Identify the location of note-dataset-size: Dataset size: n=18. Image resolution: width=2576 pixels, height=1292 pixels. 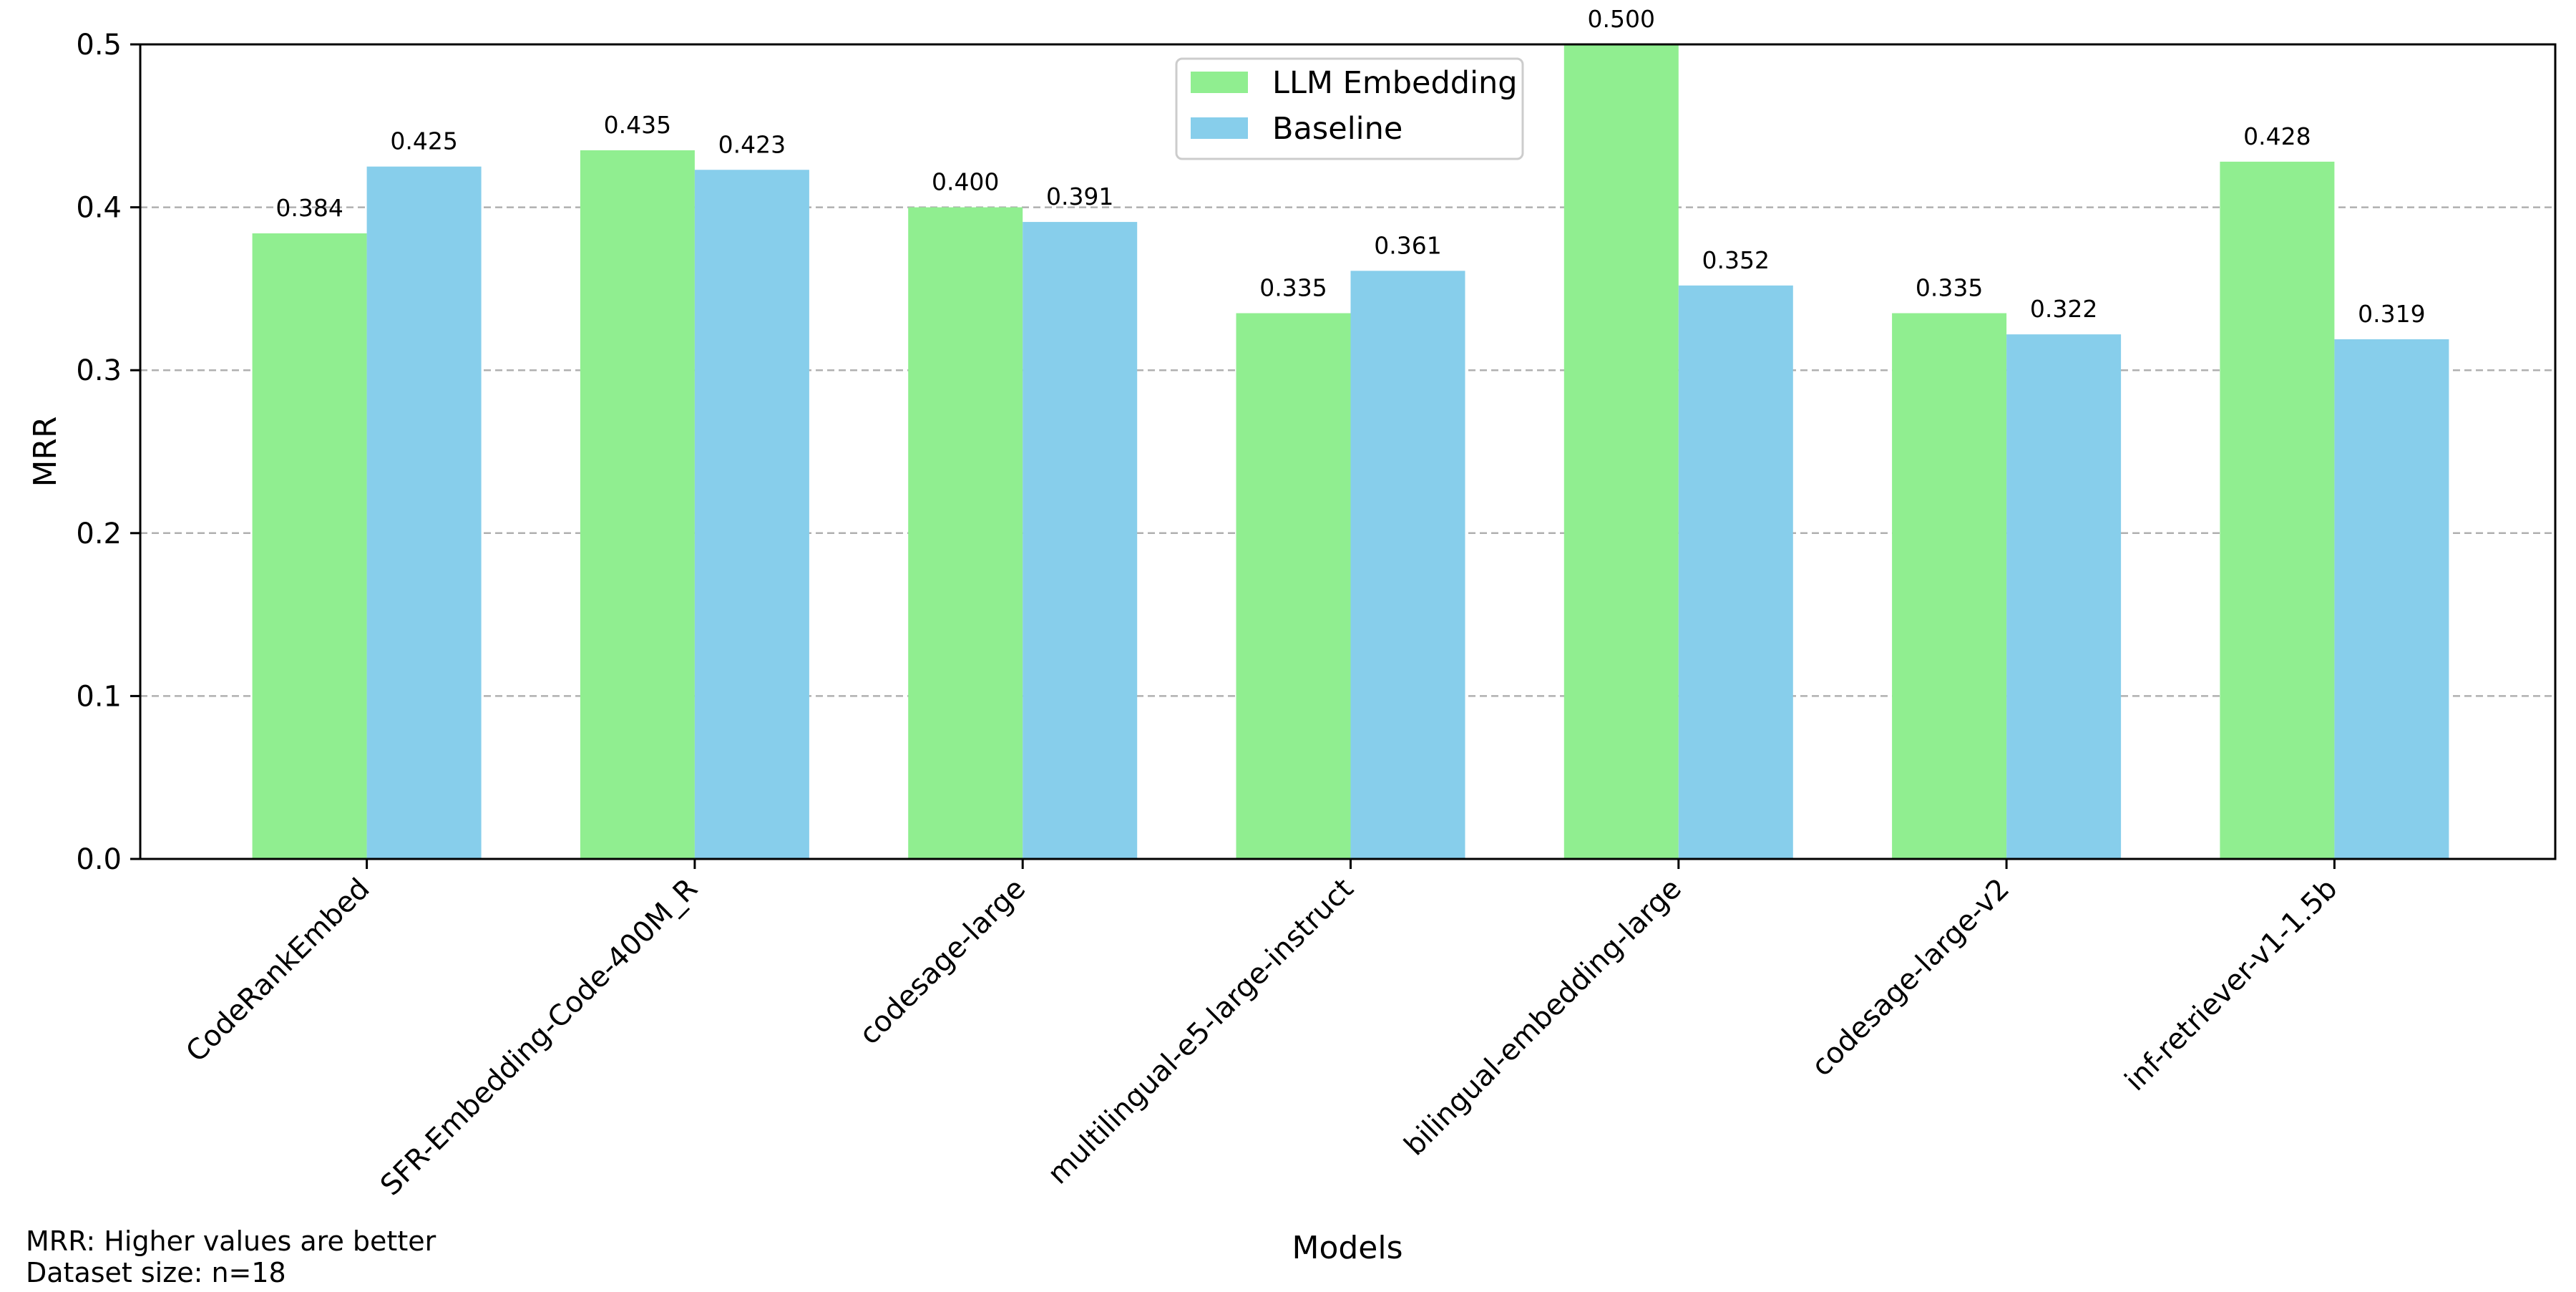
(156, 1272).